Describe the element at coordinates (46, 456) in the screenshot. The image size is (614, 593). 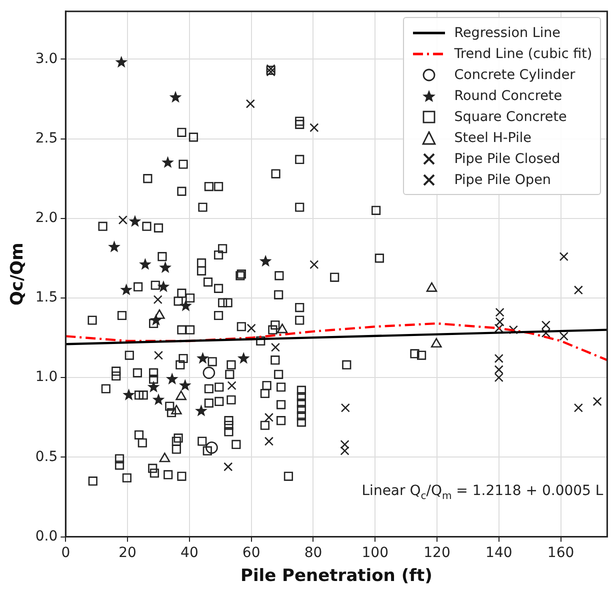
I see `y-tick-label: 0.5` at that location.